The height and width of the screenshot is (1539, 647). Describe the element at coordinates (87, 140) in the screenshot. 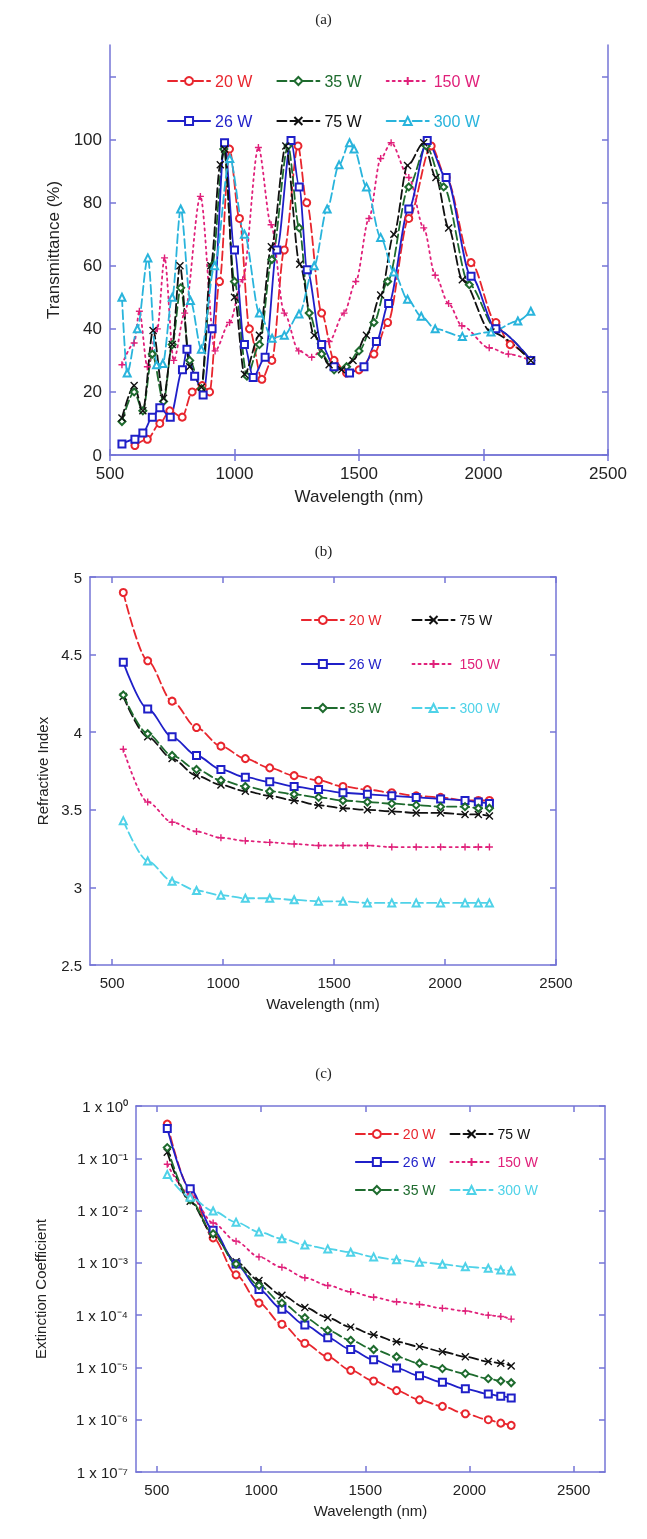

I see `y-tick-label: 100` at that location.